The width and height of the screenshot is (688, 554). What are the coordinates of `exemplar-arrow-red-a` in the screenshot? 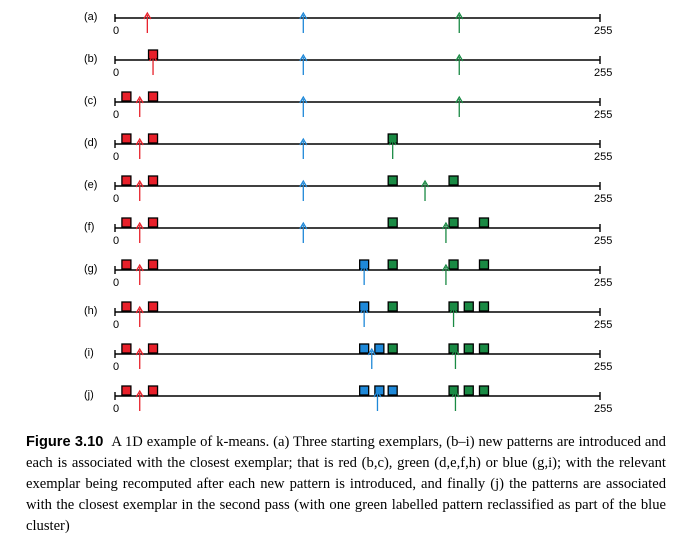 It's located at (147, 22).